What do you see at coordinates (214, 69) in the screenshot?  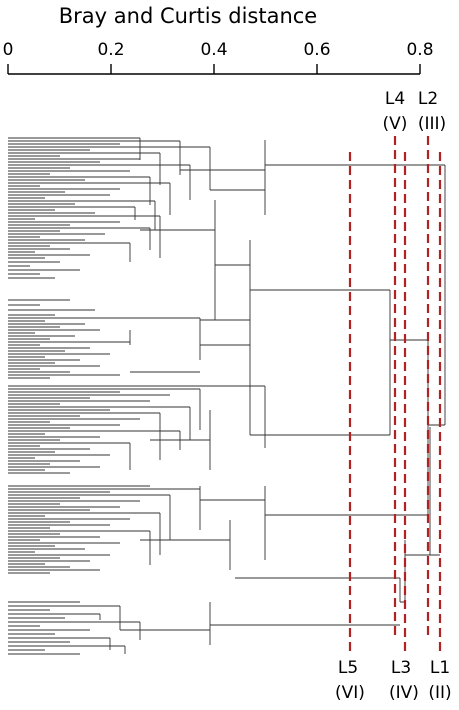 I see `axis-ticks` at bounding box center [214, 69].